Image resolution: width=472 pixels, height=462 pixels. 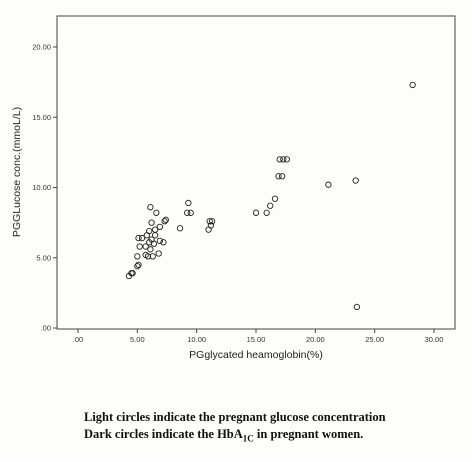 What do you see at coordinates (78, 339) in the screenshot?
I see `x-tick-label: .00` at bounding box center [78, 339].